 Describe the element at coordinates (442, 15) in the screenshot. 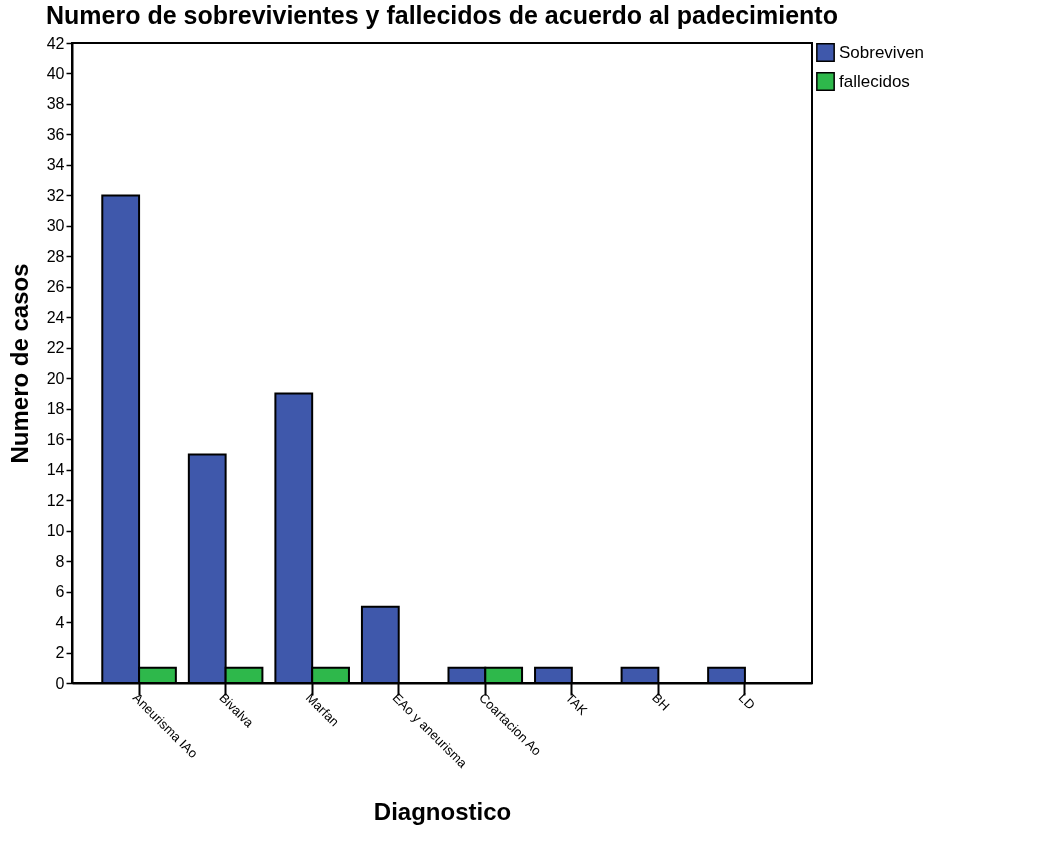

I see `chart-title: Numero de sobrevivientes y fallecidos de acuerdo al padecimiento` at that location.